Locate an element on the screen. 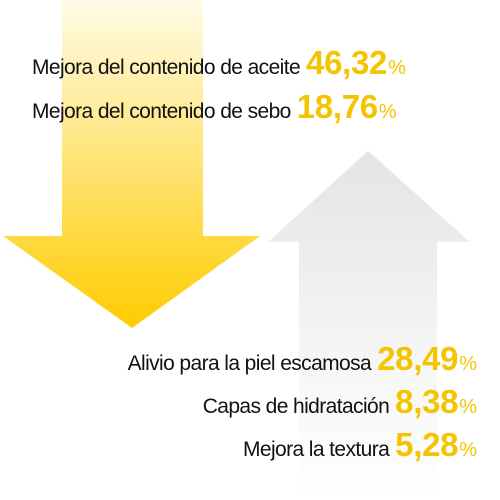  stat-value: 8,38 is located at coordinates (427, 401).